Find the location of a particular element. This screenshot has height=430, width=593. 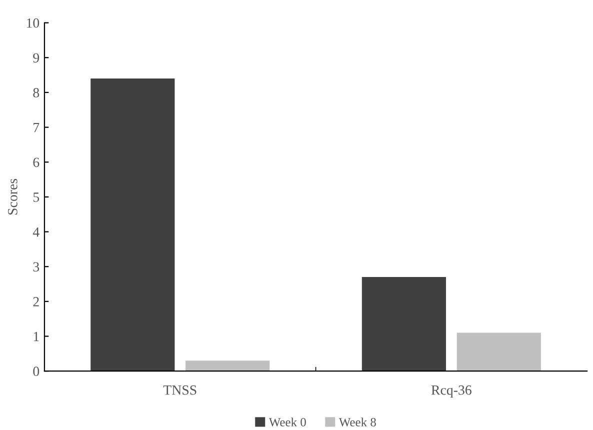

y-tick-label: 7 is located at coordinates (37, 127).